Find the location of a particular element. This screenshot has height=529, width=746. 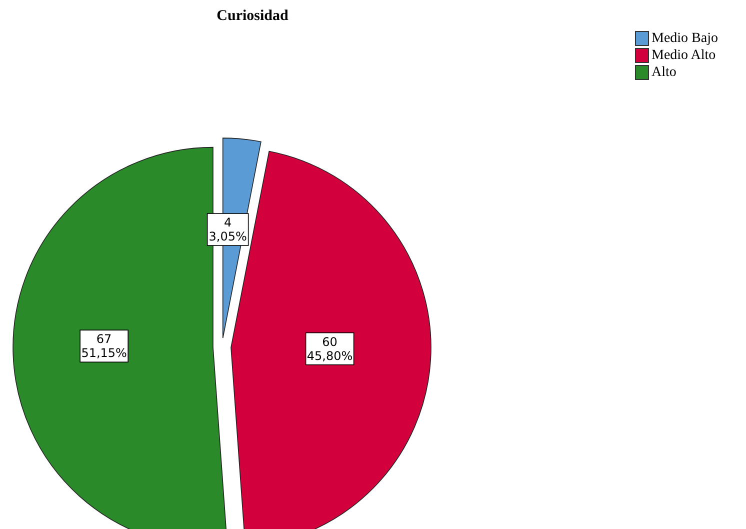

legend-label: Medio Bajo is located at coordinates (685, 38).